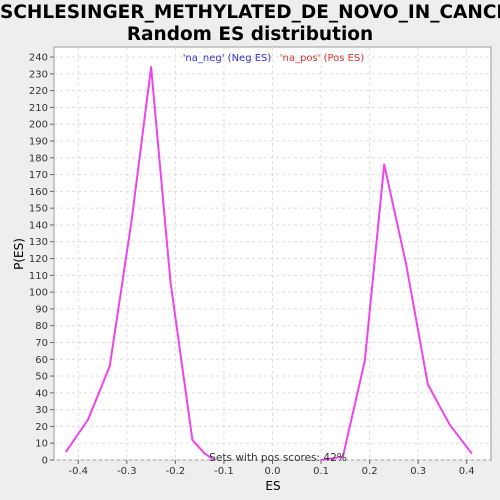 This screenshot has width=500, height=500. What do you see at coordinates (19, 254) in the screenshot?
I see `y-axis-label: P(ES)` at bounding box center [19, 254].